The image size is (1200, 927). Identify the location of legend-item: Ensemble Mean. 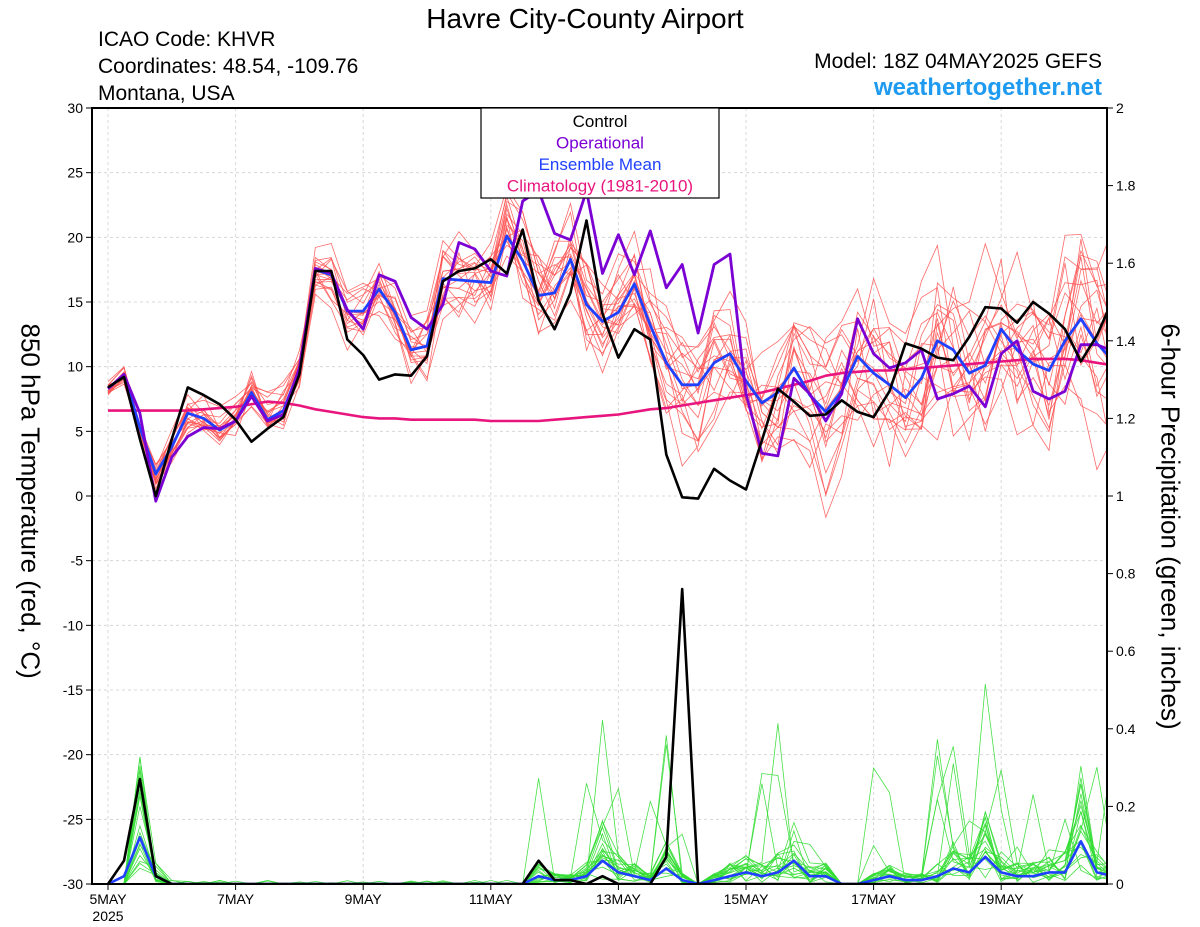
(600, 164).